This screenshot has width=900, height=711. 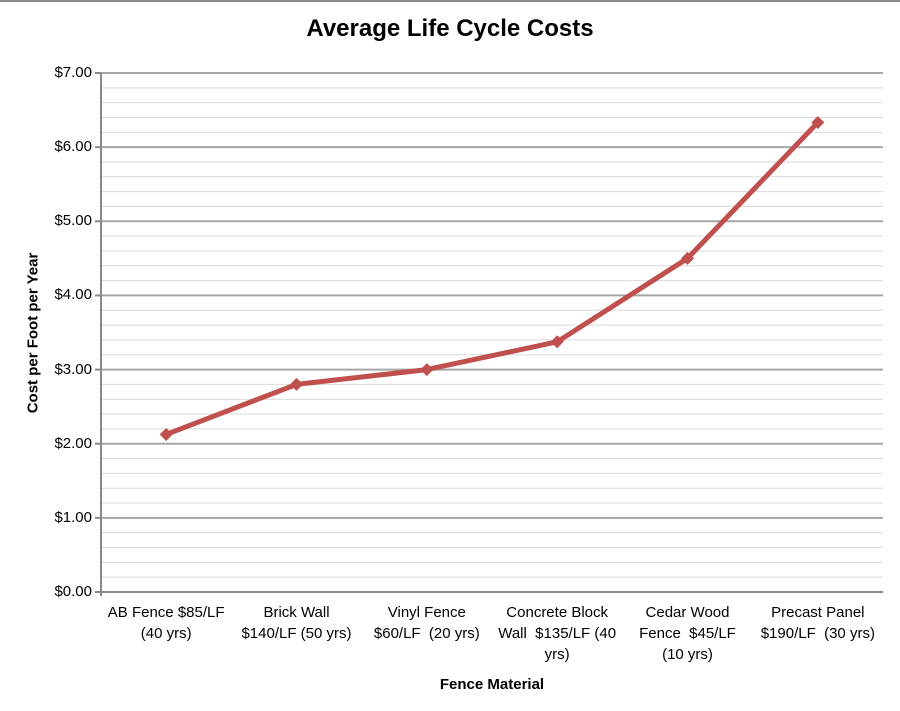 I want to click on x-axis-category-label: Precast Panel $190/LF (30 yrs), so click(x=817, y=623).